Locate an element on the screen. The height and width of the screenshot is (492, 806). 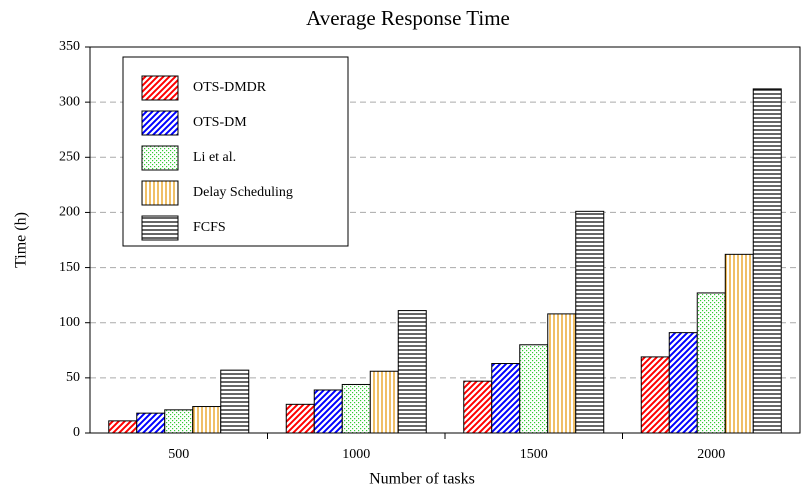
x-tick-label: 1500 is located at coordinates (534, 454).